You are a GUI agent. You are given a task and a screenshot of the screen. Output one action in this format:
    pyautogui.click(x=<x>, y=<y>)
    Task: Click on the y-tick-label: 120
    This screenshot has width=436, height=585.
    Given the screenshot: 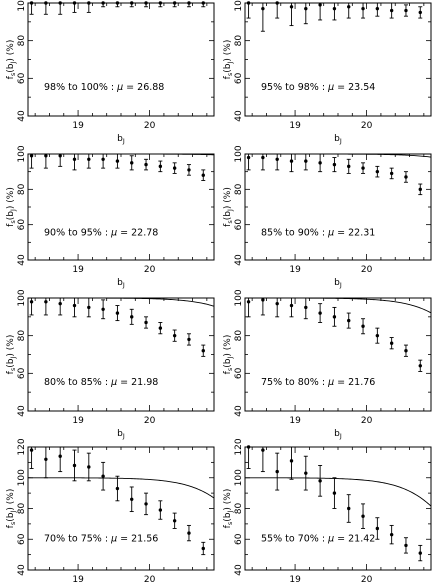 What is the action you would take?
    pyautogui.click(x=22, y=446)
    